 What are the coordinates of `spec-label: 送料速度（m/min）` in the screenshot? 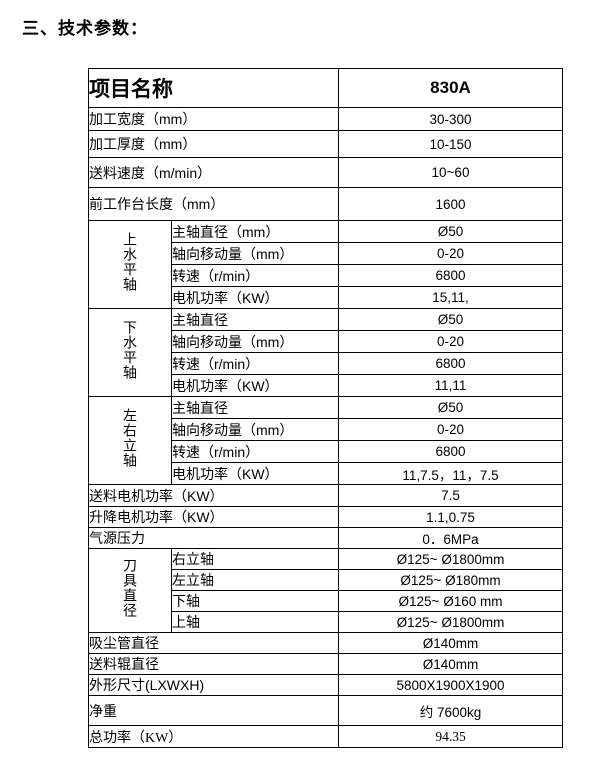 It's located at (213, 172).